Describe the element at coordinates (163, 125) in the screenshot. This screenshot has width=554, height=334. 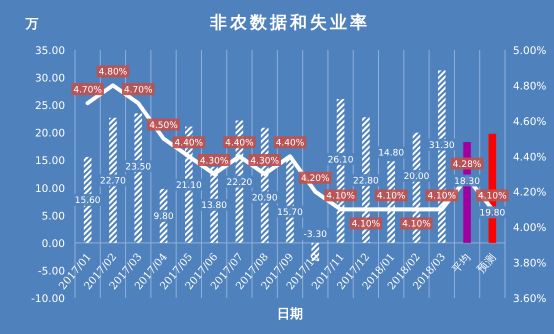
I see `data-label: 4.50%` at that location.